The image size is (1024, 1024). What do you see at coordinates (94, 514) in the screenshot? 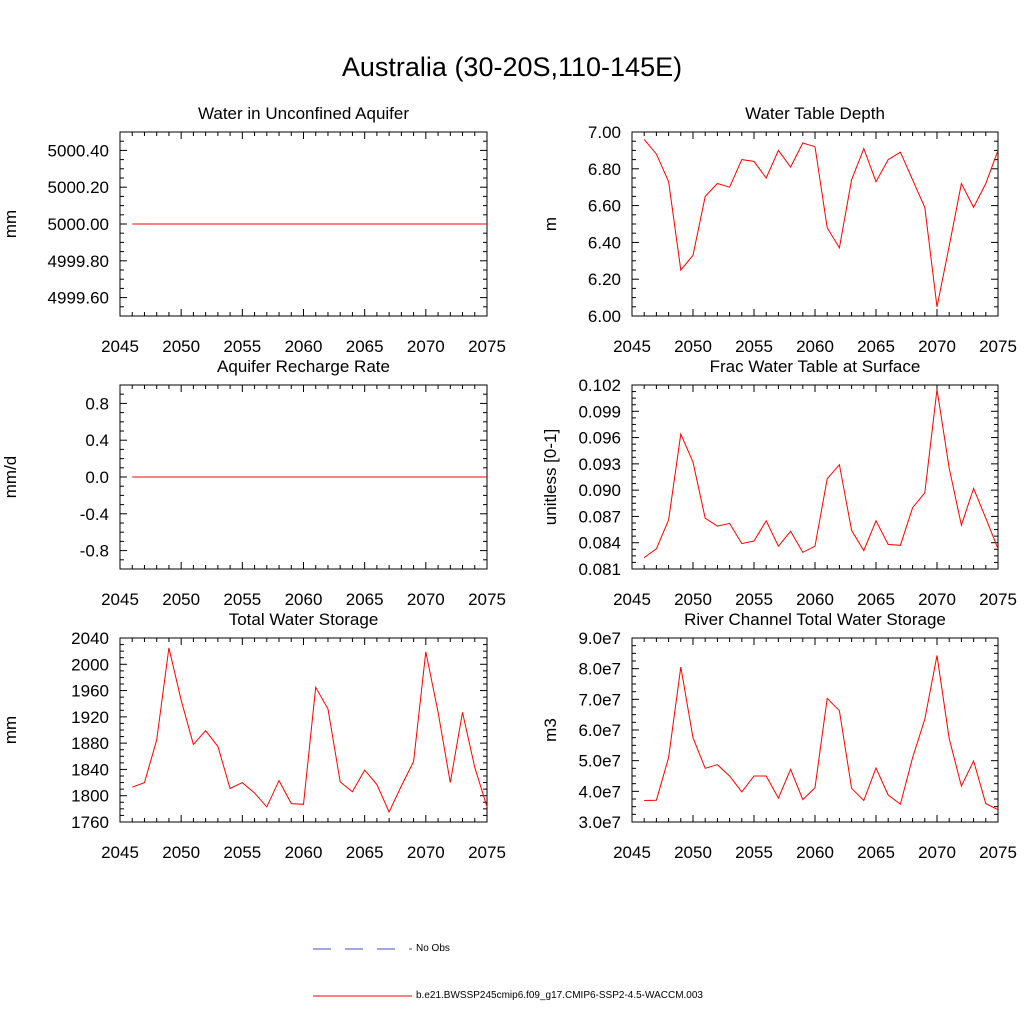
I see `y-tick-label: -0.4` at bounding box center [94, 514].